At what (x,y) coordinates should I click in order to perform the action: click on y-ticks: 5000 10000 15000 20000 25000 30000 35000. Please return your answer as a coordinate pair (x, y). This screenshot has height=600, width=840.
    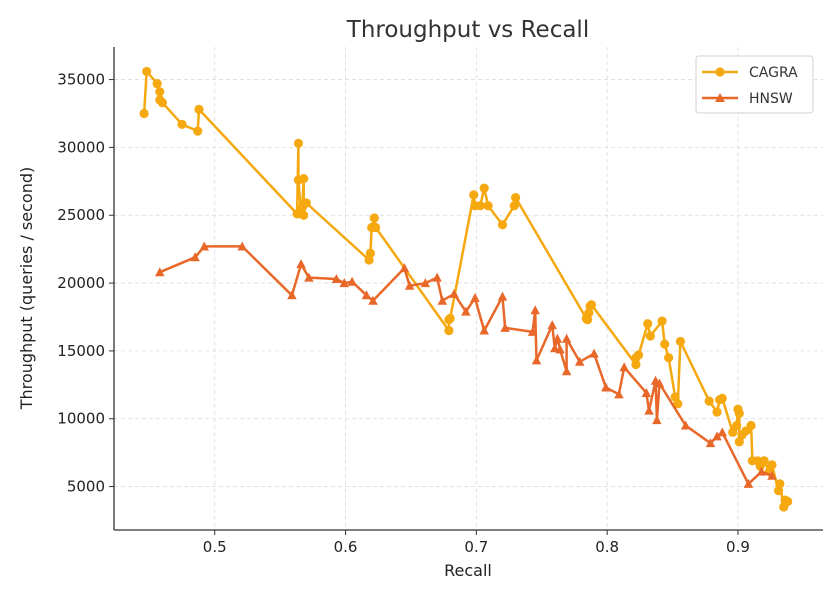
    Looking at the image, I should click on (85, 283).